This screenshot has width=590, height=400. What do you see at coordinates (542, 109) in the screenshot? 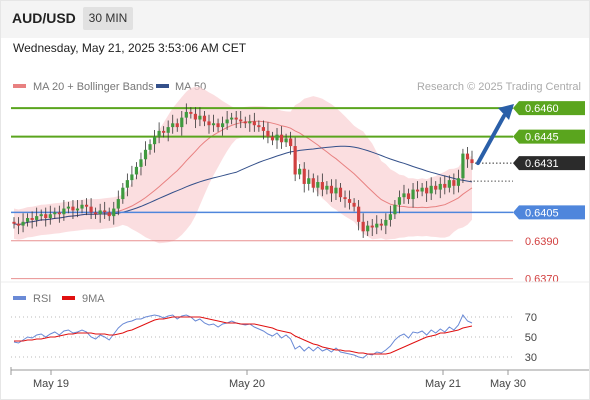
I see `level-label-0: 0.6460` at bounding box center [542, 109].